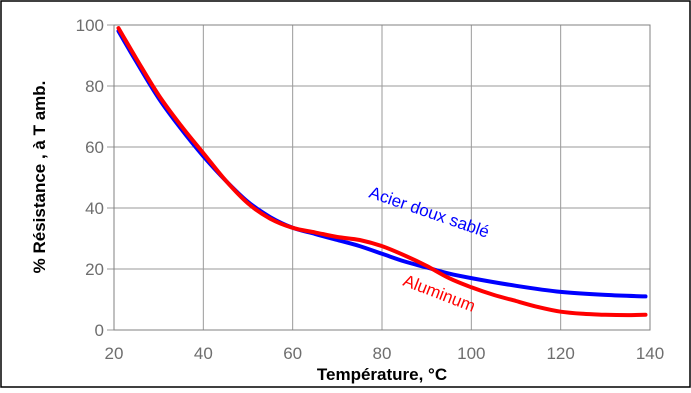 The image size is (691, 393). What do you see at coordinates (471, 353) in the screenshot?
I see `x-tick-label: 100` at bounding box center [471, 353].